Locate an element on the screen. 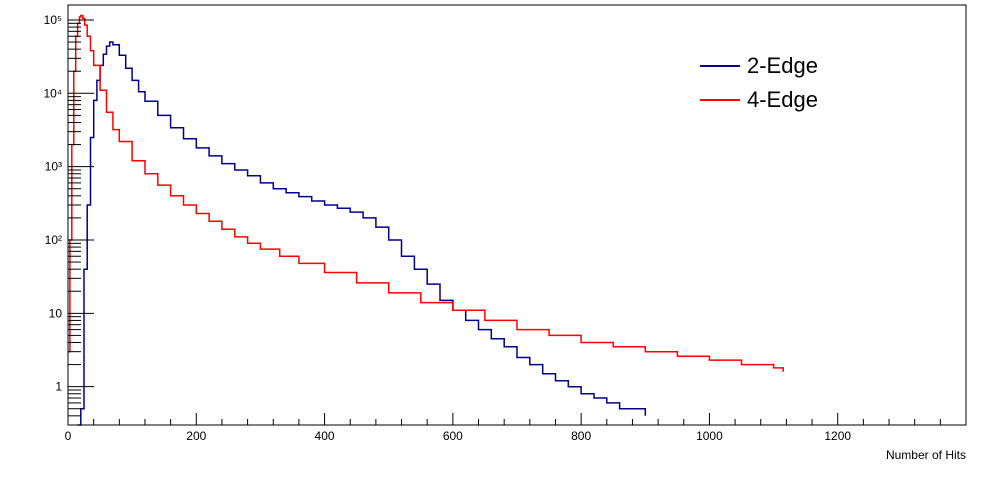 Image resolution: width=996 pixels, height=477 pixels. legend-label-4-edge: 4-Edge is located at coordinates (782, 99).